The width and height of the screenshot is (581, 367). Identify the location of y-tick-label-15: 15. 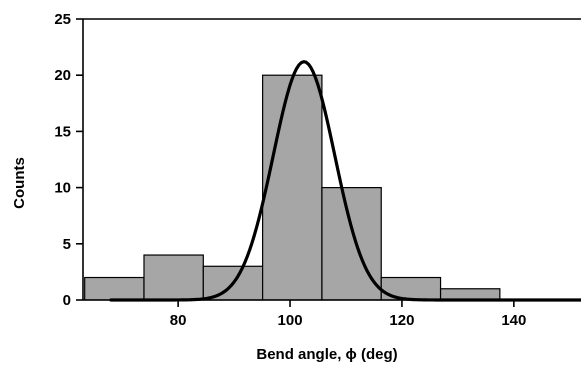
(62, 131).